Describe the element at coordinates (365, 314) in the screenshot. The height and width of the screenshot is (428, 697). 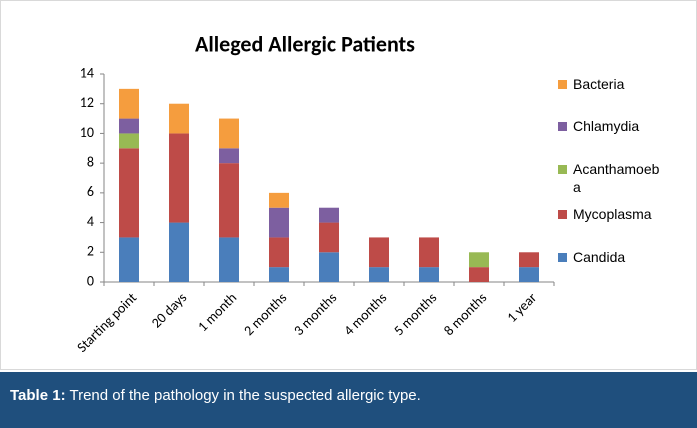
I see `x-tick-label: 4 months` at that location.